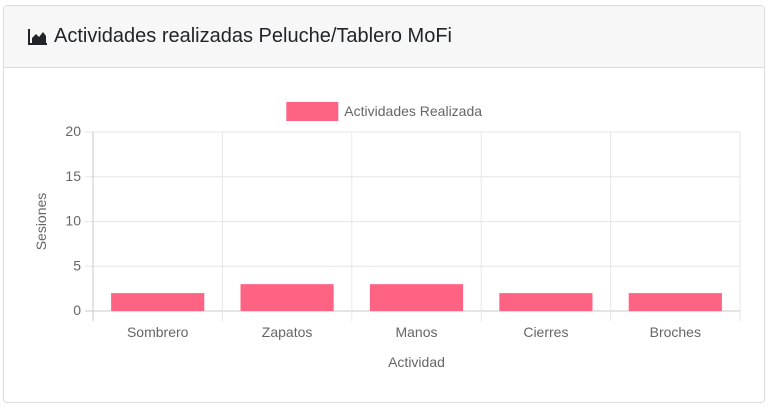 Image resolution: width=770 pixels, height=410 pixels. I want to click on bar-broches, so click(675, 302).